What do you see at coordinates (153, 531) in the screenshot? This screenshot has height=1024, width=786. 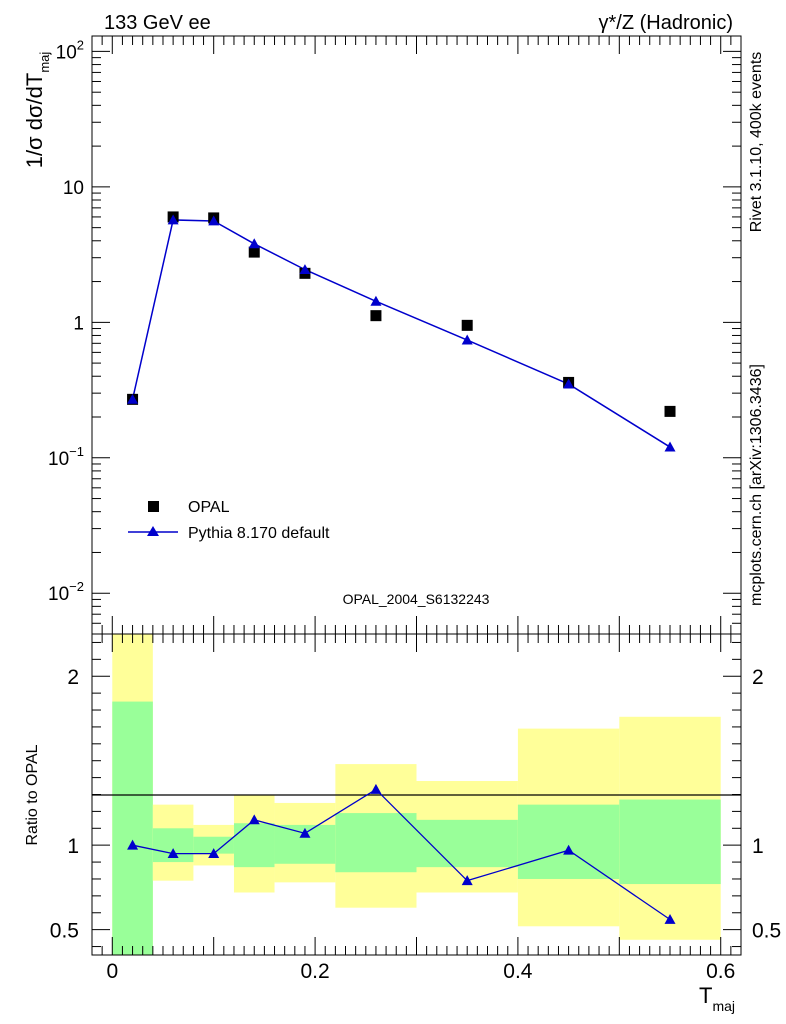 I see `legend-mc-marker` at bounding box center [153, 531].